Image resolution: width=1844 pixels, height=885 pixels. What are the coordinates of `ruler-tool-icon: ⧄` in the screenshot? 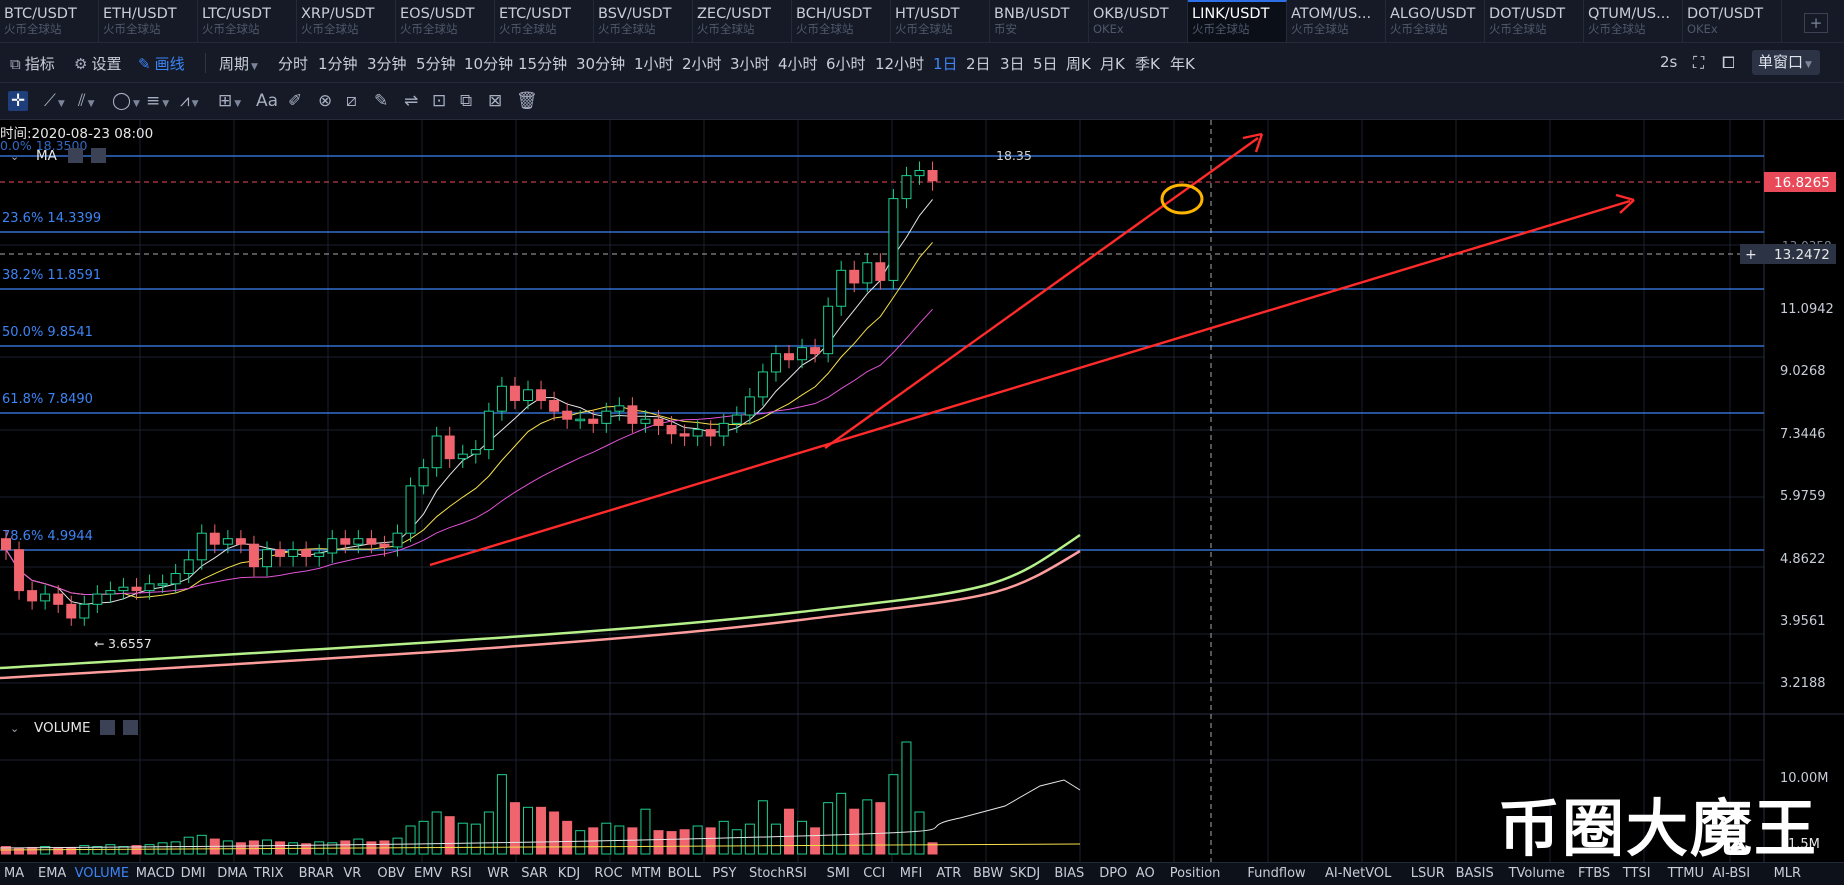 It's located at (351, 101).